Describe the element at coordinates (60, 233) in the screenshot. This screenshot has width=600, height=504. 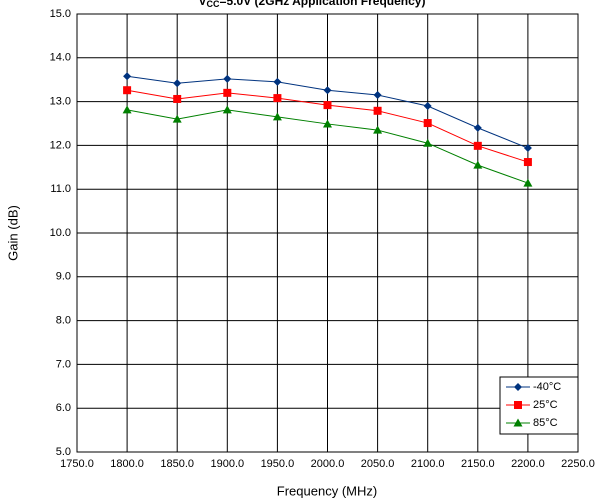
I see `y-tick-label: 10.0` at that location.